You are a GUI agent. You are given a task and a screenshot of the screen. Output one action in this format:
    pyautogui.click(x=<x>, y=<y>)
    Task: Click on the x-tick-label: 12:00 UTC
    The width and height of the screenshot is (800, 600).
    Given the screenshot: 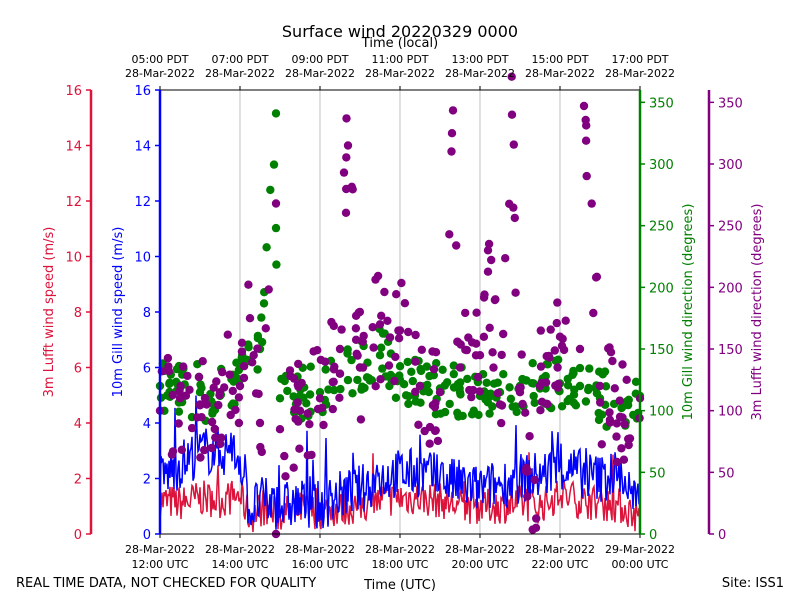 What is the action you would take?
    pyautogui.click(x=159, y=564)
    